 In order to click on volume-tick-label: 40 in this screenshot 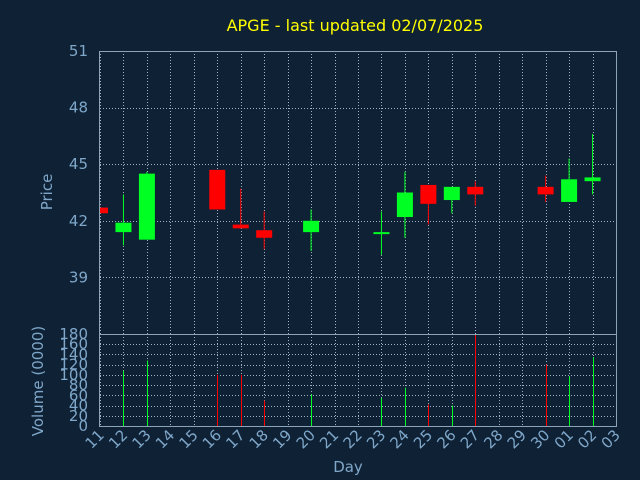, I will do `click(78, 406)`.